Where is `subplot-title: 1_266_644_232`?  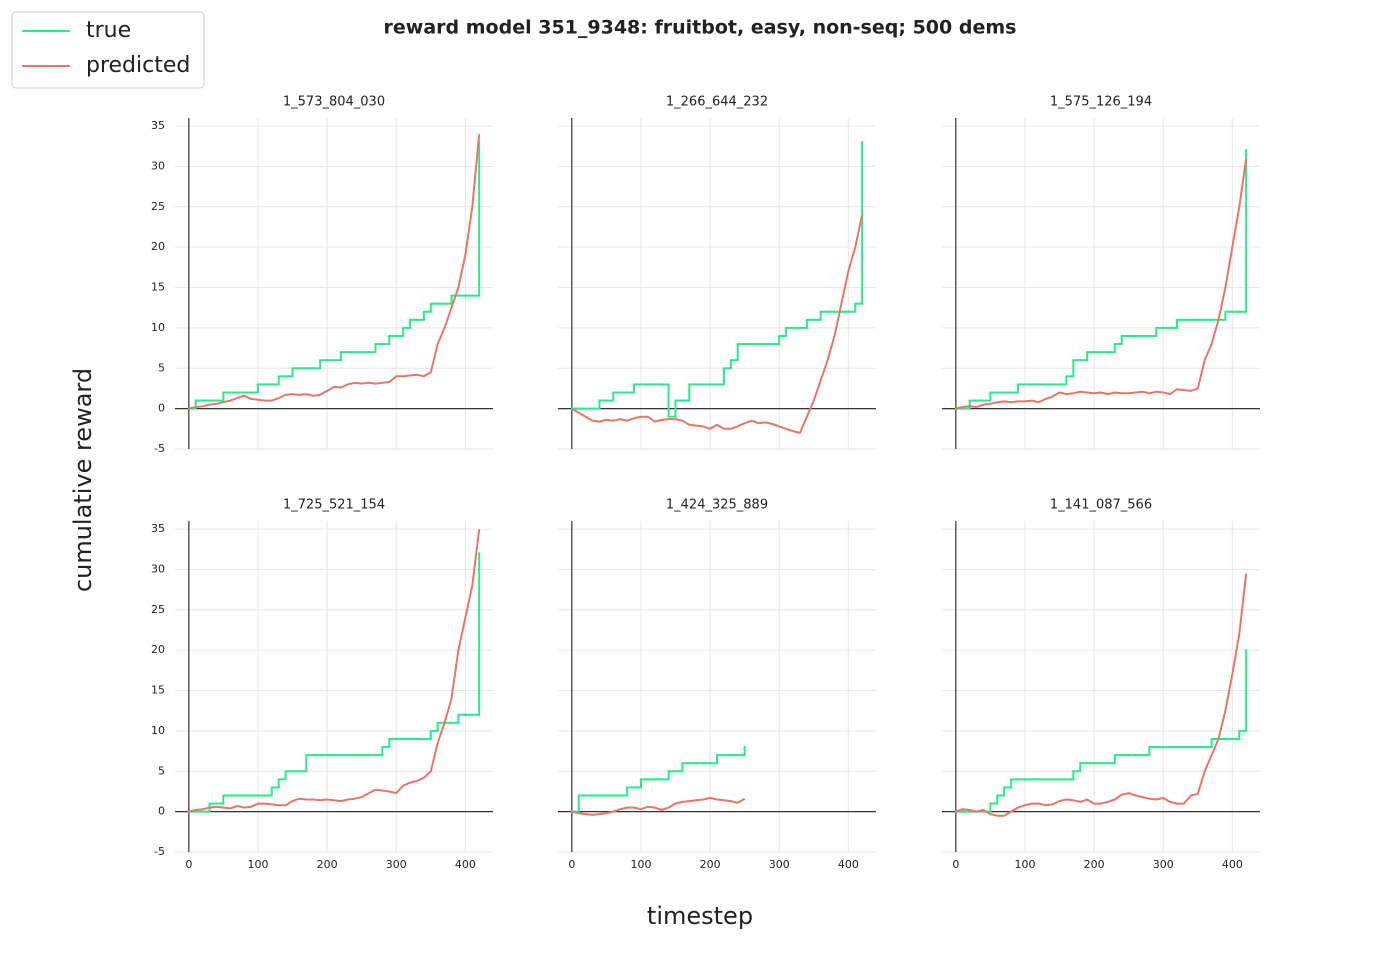
subplot-title: 1_266_644_232 is located at coordinates (717, 102).